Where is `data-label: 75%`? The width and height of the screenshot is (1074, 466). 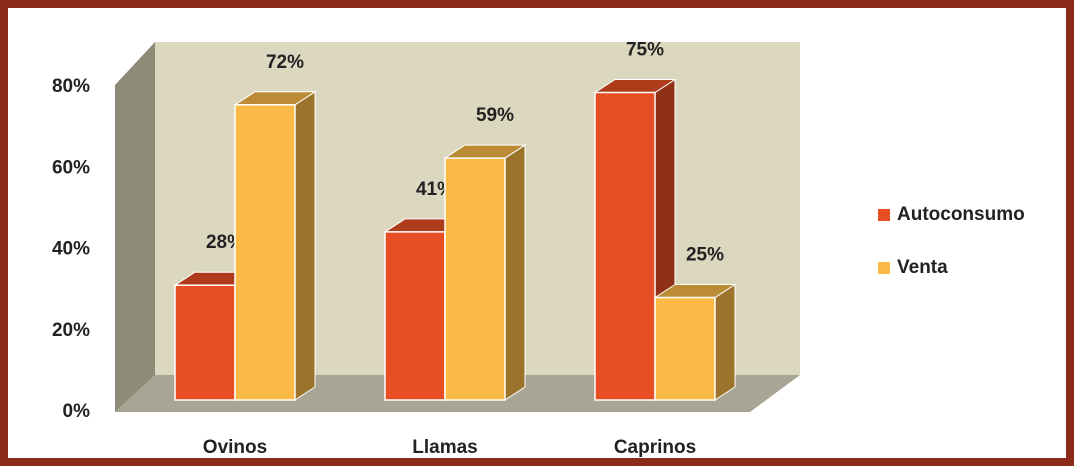 data-label: 75% is located at coordinates (645, 50).